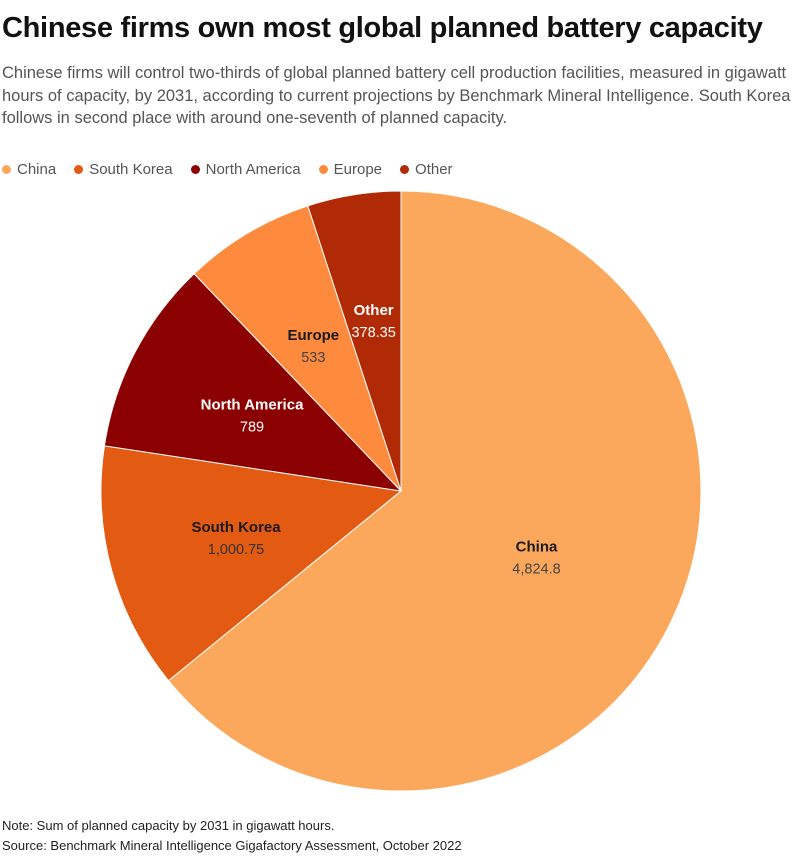 Image resolution: width=800 pixels, height=858 pixels. I want to click on legend-item-china: China, so click(29, 169).